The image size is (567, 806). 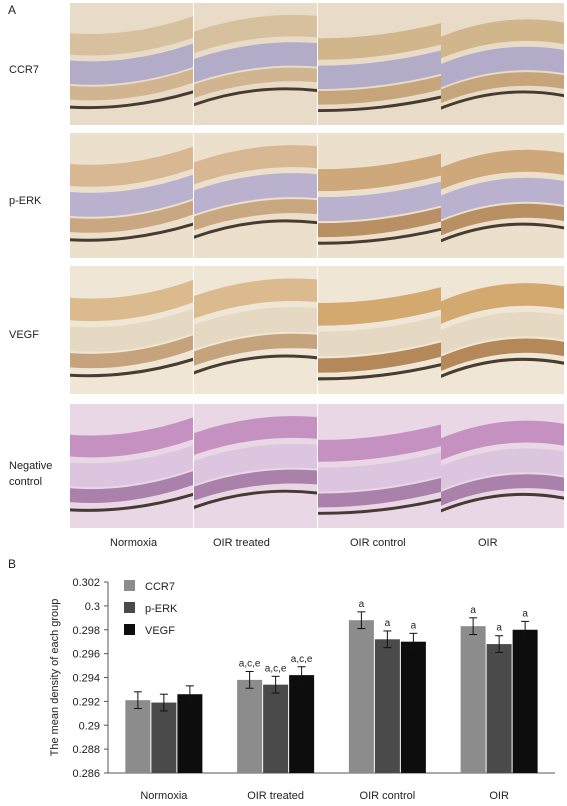 I want to click on col-label-oir-control: OIR control, so click(x=378, y=543).